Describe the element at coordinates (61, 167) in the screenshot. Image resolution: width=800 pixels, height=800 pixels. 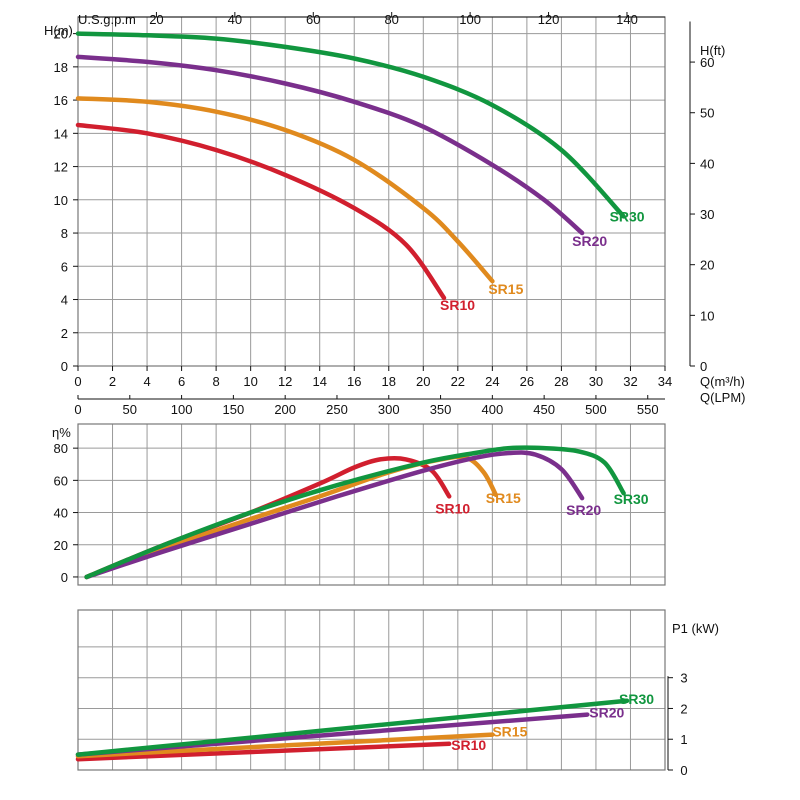
I see `y-tick-label: 12` at that location.